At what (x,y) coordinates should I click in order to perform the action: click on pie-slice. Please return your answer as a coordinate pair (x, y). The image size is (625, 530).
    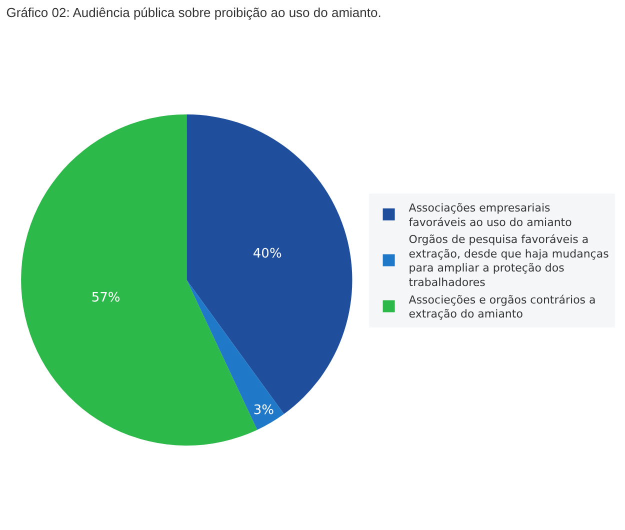
    Looking at the image, I should click on (235, 355).